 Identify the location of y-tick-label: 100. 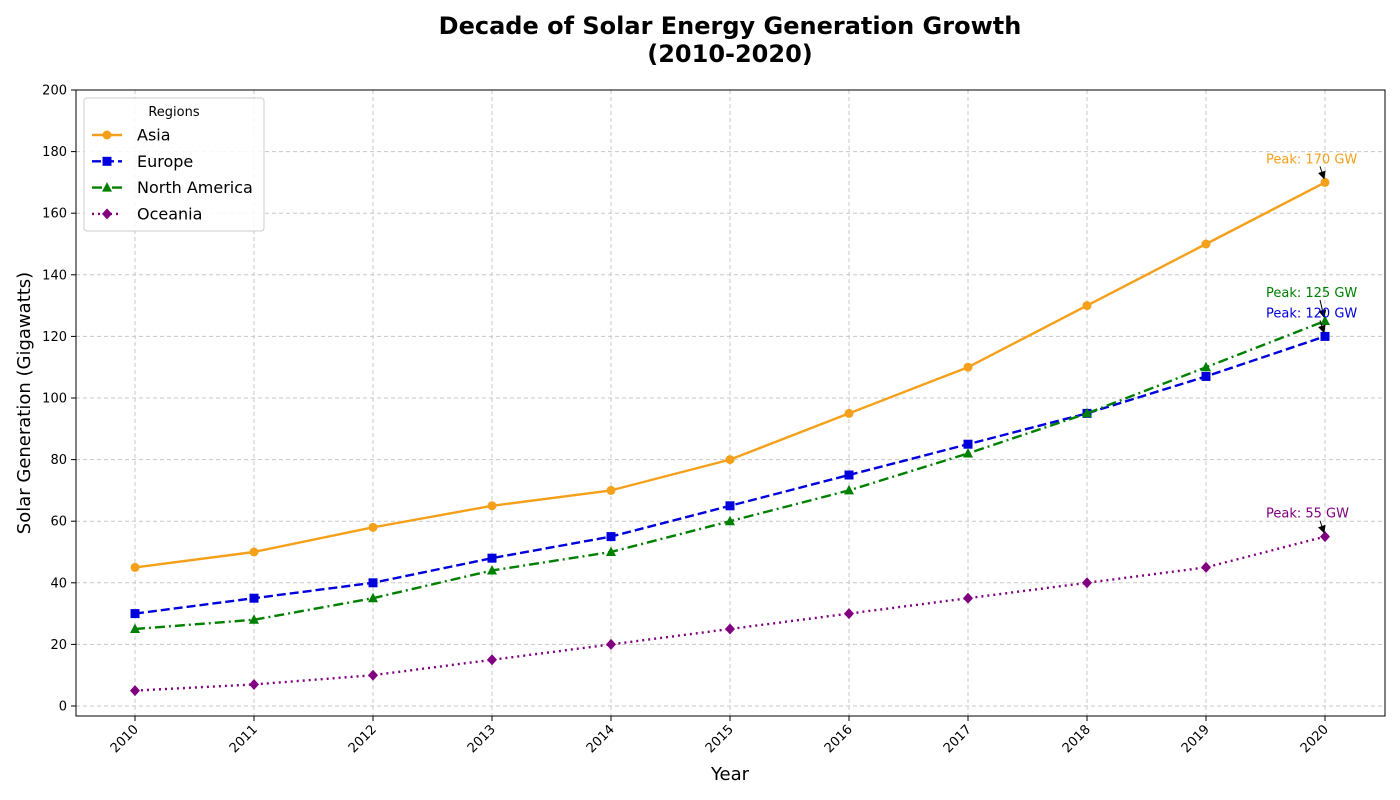
(54, 399).